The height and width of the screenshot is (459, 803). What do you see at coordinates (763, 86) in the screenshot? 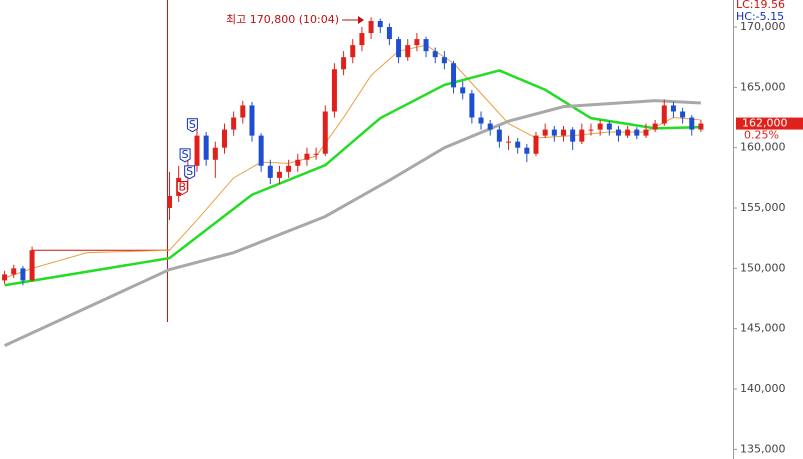
I see `y-tick-label: 165,000` at bounding box center [763, 86].